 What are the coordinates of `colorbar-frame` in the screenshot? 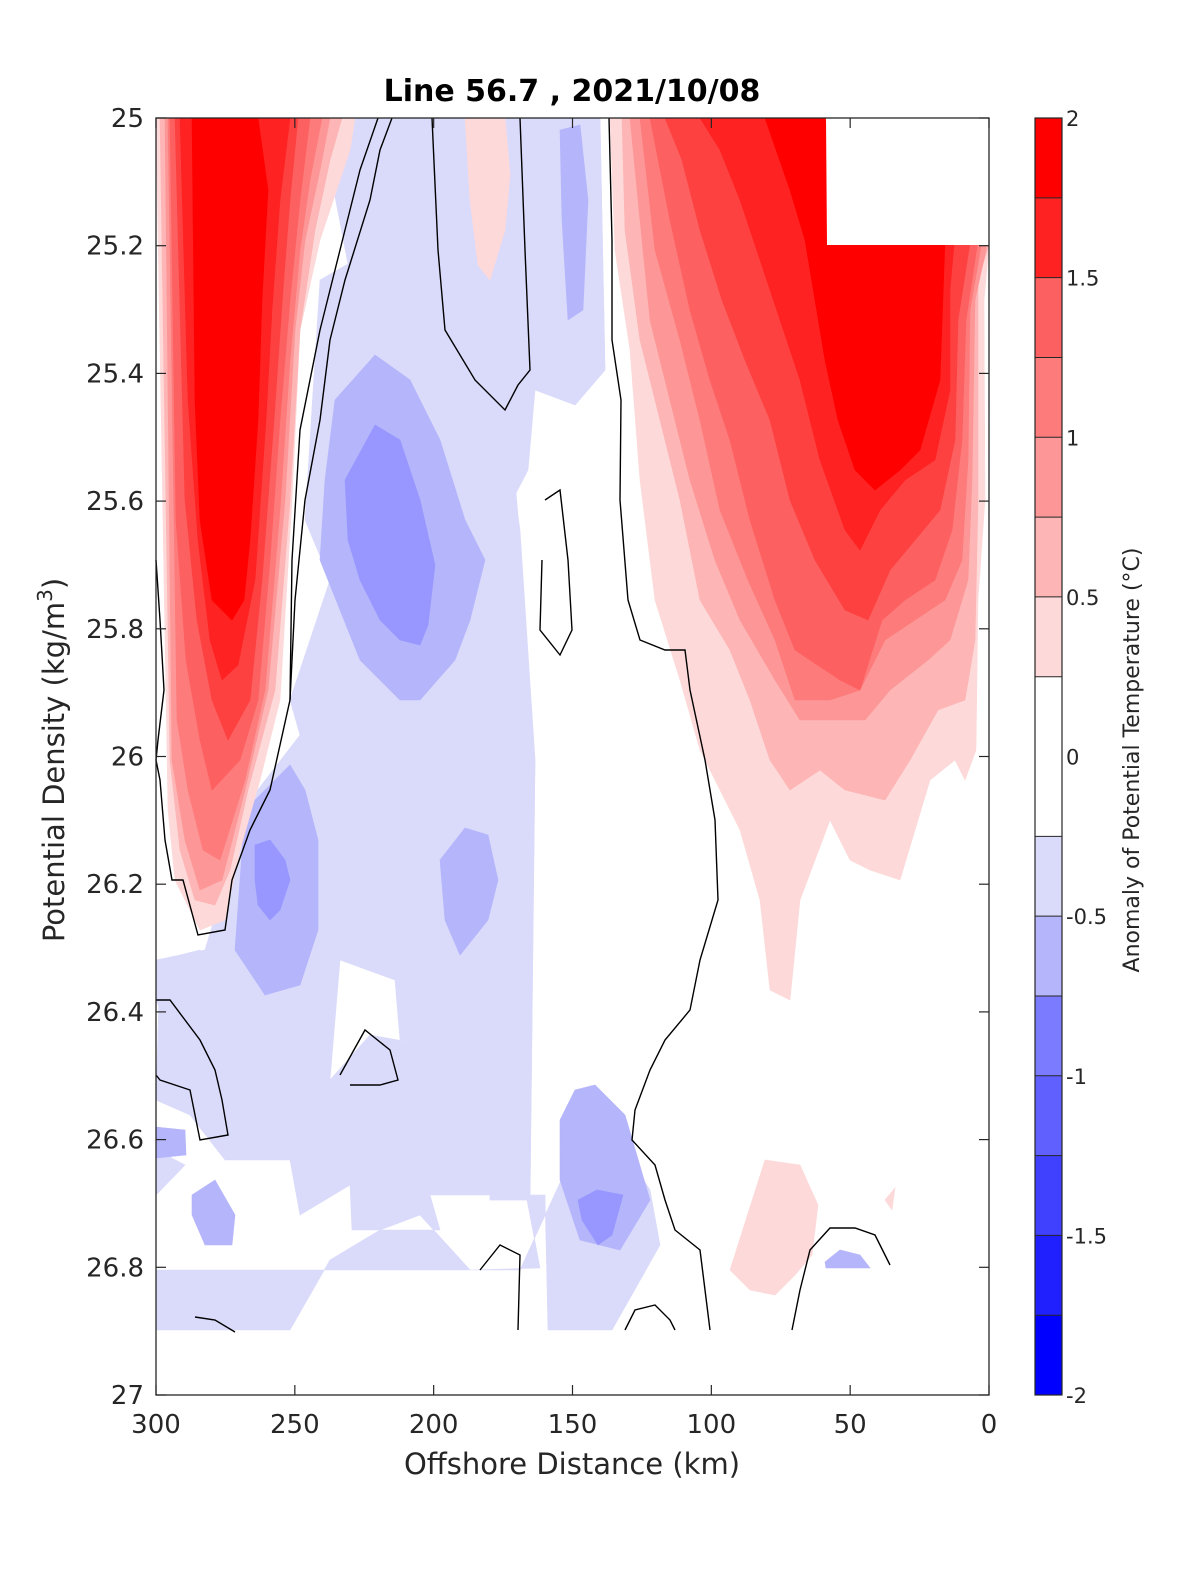 It's located at (1048, 756).